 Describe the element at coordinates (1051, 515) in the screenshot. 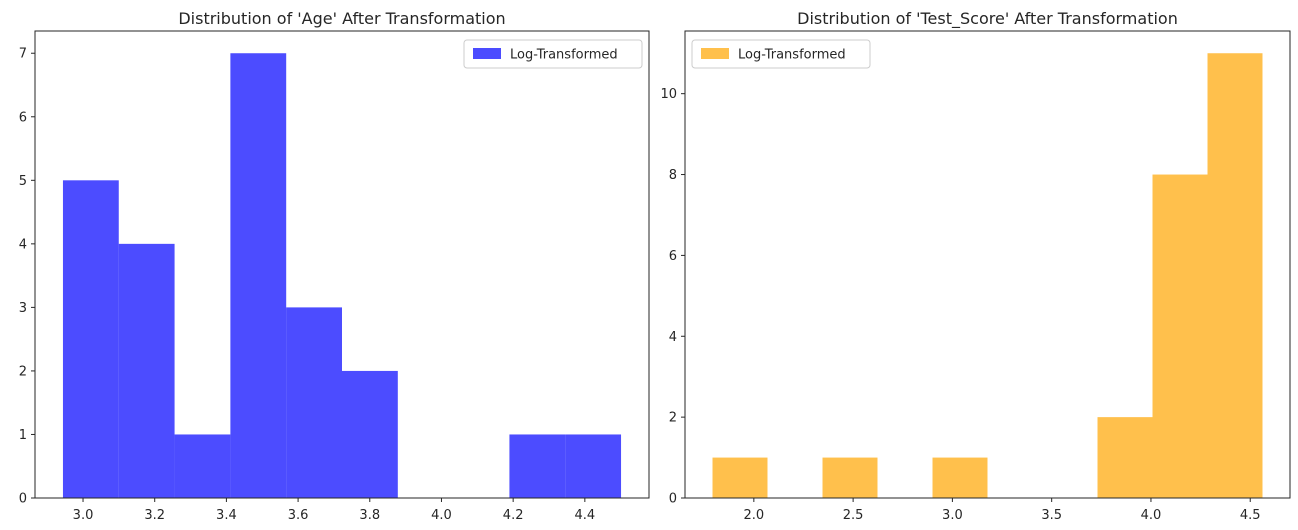

I see `test-score-x-tick-label: 3.5` at that location.